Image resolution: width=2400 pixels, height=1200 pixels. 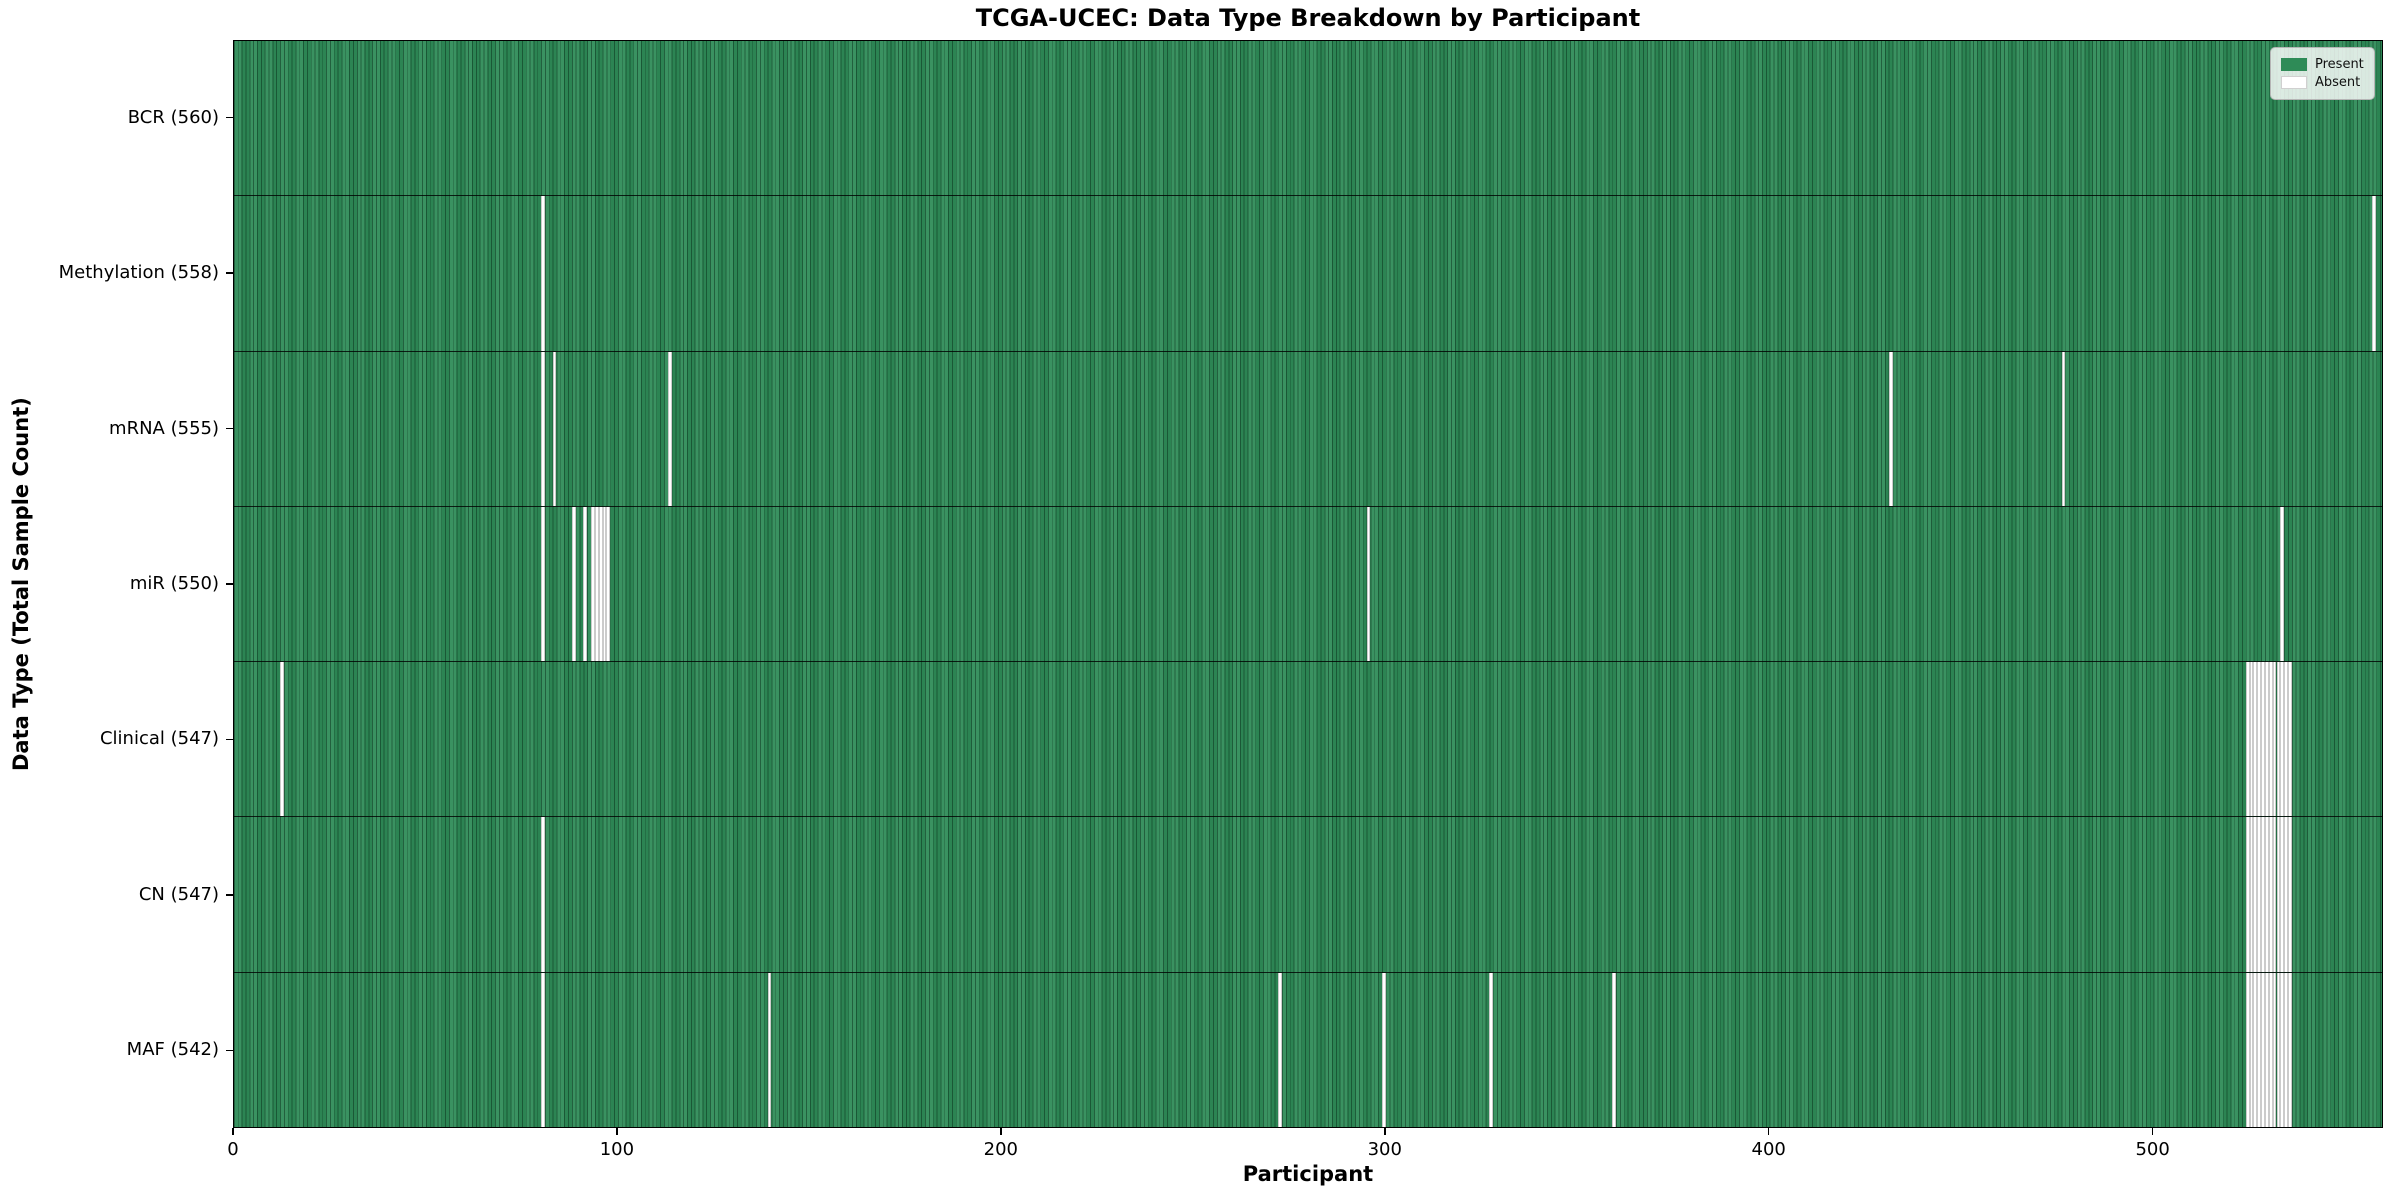 I want to click on heatmap-row-mrna, so click(x=1308, y=428).